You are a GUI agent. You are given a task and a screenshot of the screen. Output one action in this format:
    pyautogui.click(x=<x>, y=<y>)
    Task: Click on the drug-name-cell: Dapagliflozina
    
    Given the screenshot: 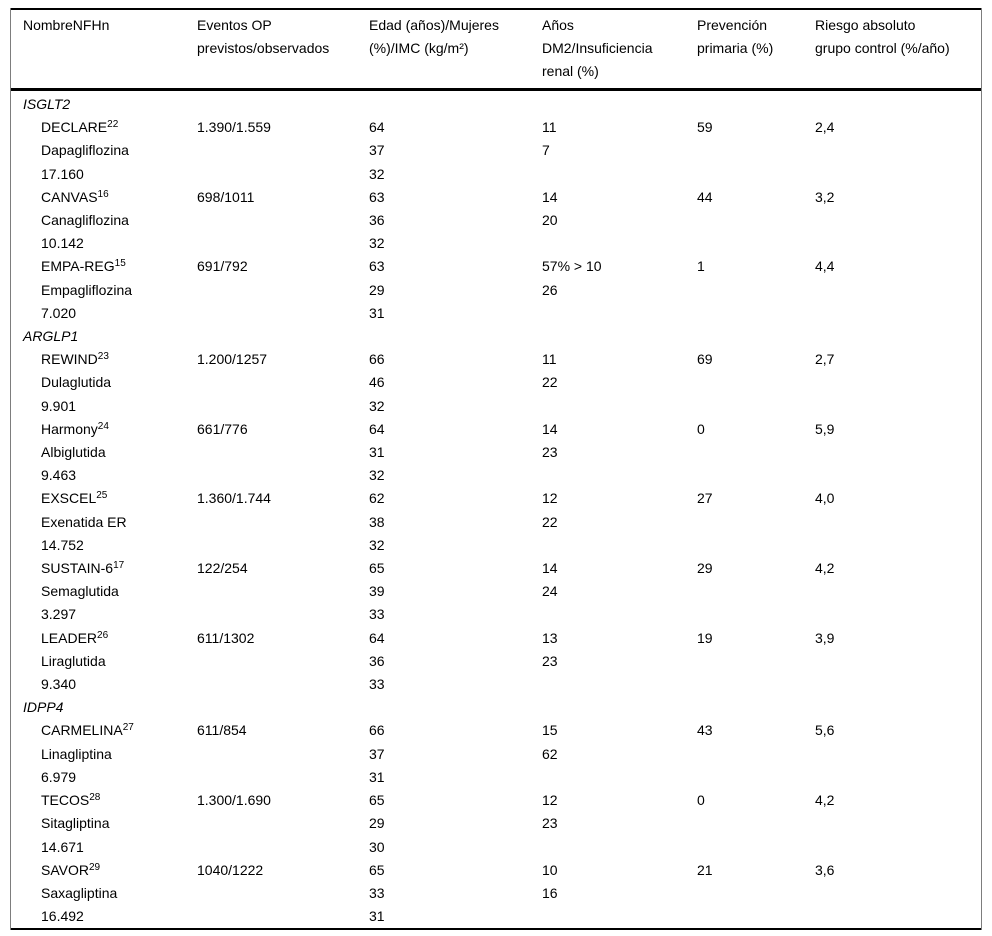 What is the action you would take?
    pyautogui.click(x=85, y=150)
    